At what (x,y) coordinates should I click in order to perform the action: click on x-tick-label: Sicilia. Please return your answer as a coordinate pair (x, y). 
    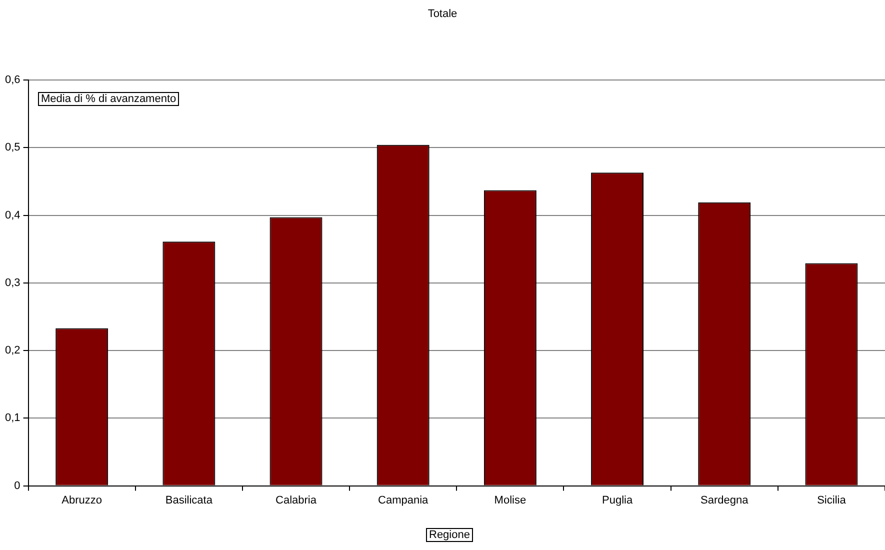
    Looking at the image, I should click on (832, 500).